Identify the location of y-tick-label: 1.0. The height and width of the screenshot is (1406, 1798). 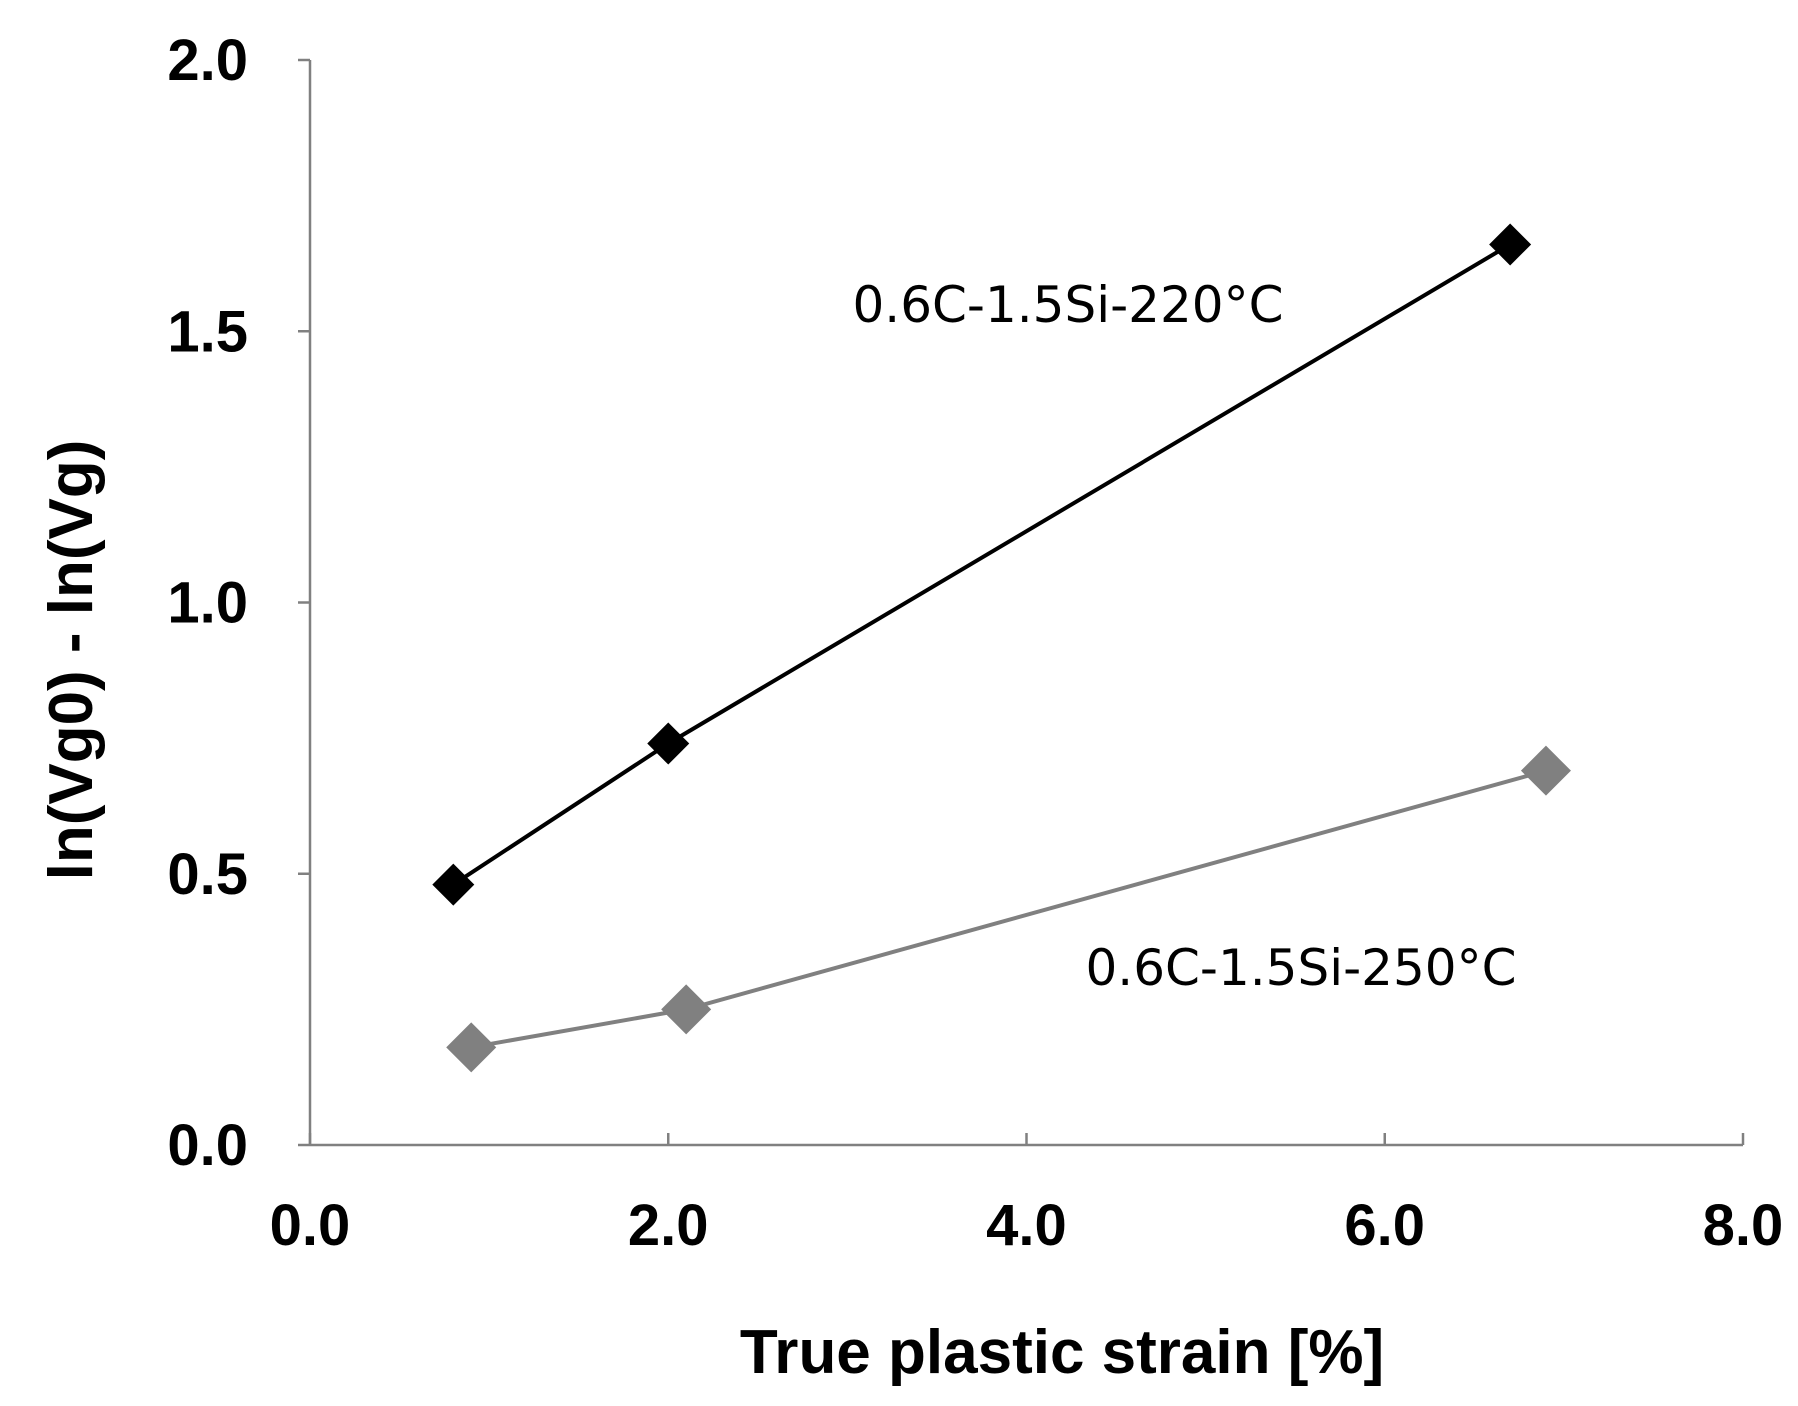
(207, 603).